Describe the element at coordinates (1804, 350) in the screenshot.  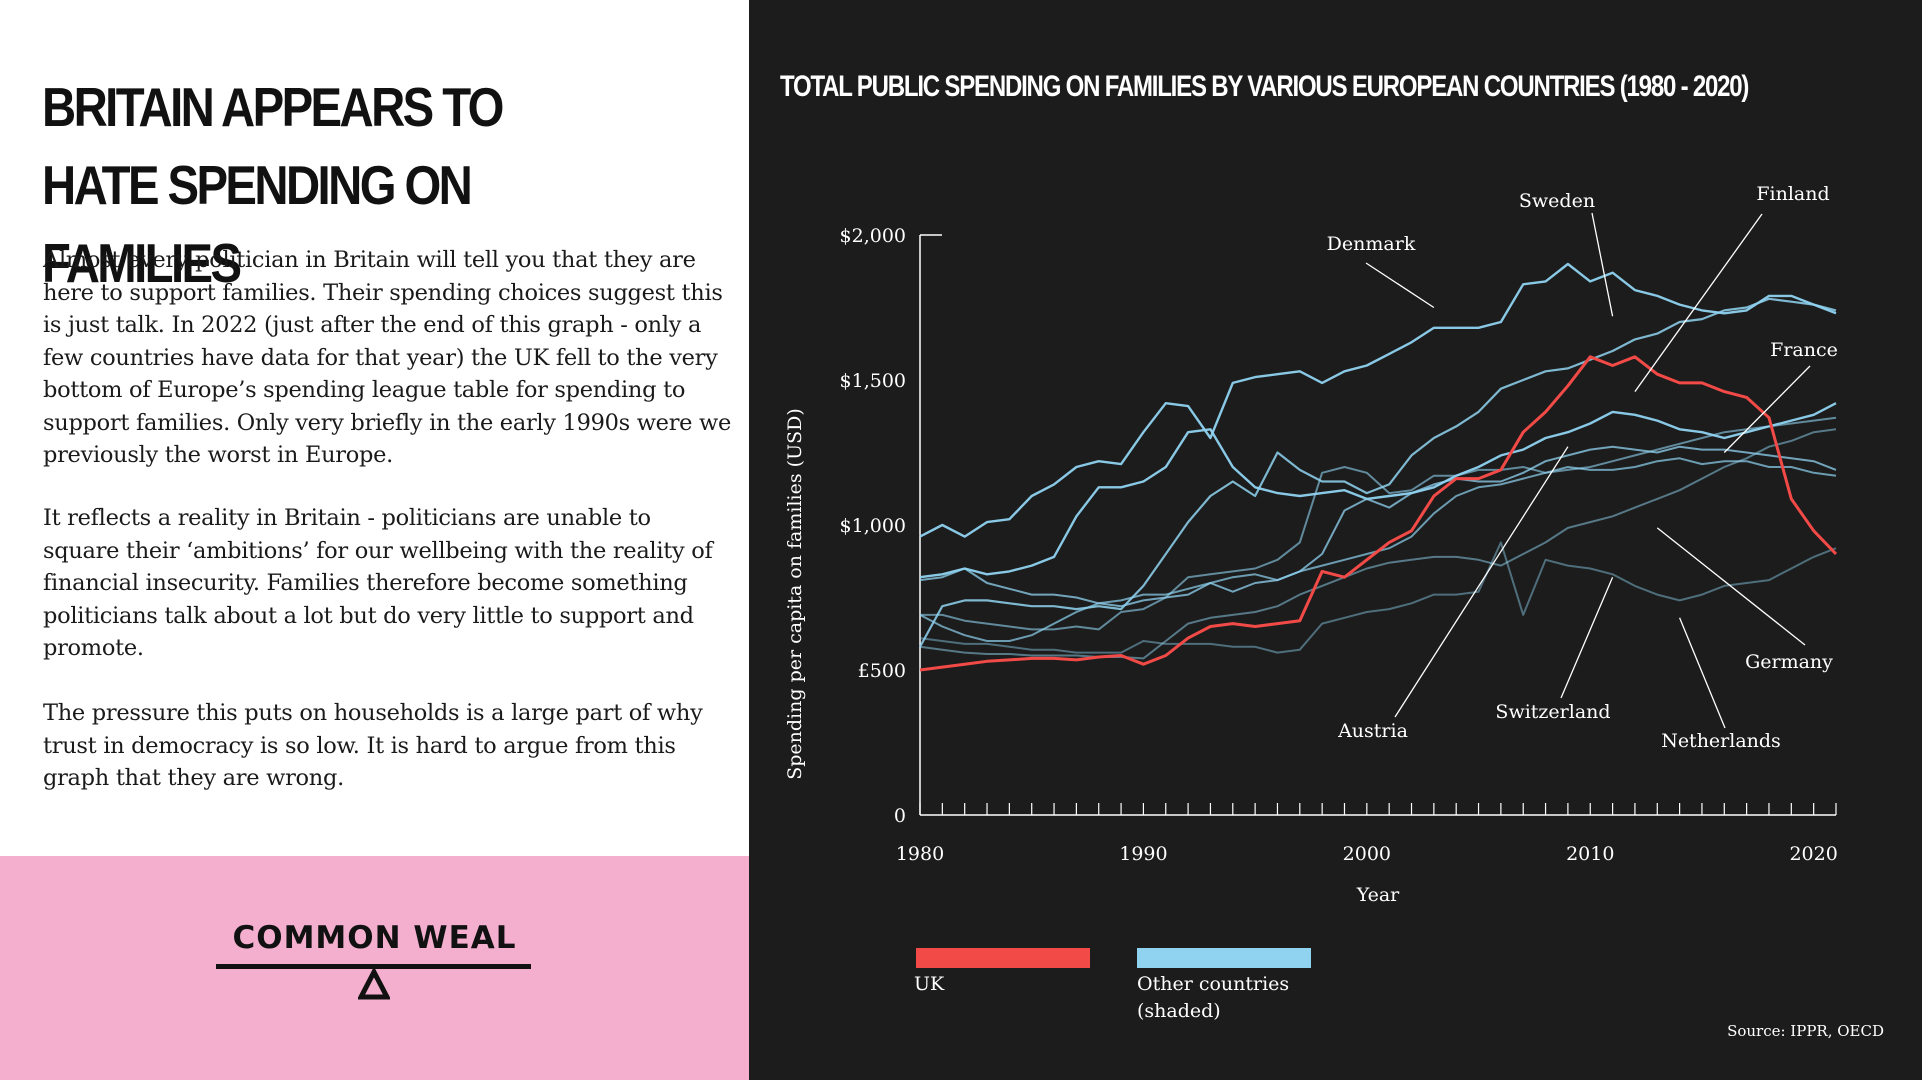
I see `annotation-label-france: France` at that location.